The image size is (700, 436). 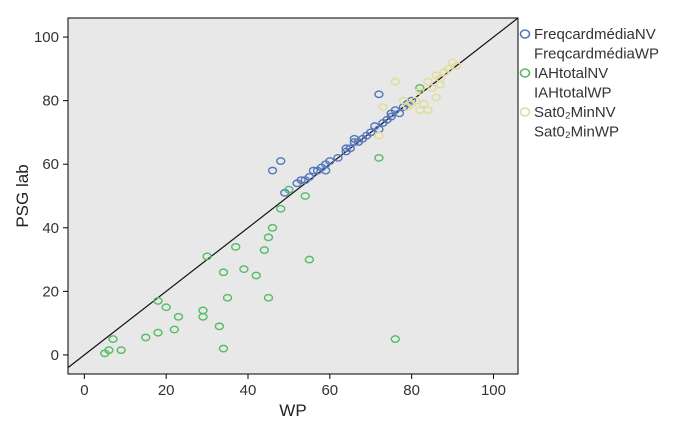 I want to click on x-axis-ticks: 0 20 40 60 80 100, so click(x=293, y=386).